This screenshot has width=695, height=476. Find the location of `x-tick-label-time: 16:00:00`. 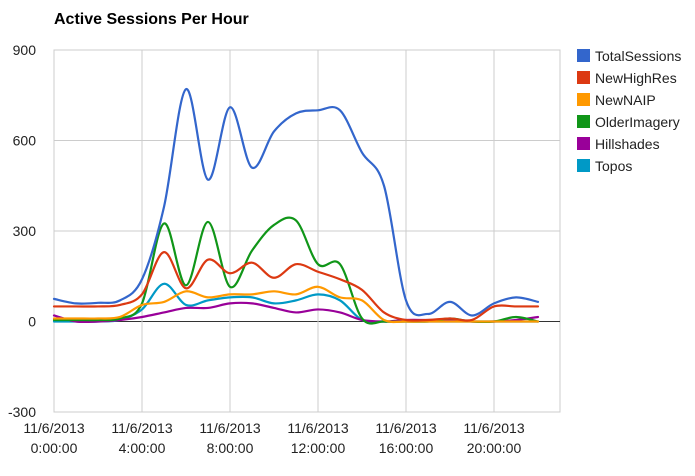

x-tick-label-time: 16:00:00 is located at coordinates (406, 448).